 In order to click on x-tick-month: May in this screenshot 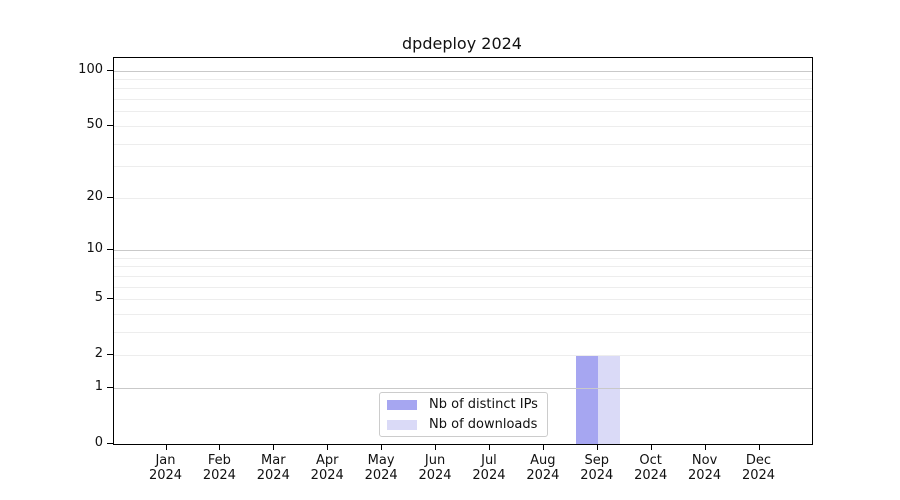, I will do `click(381, 460)`.